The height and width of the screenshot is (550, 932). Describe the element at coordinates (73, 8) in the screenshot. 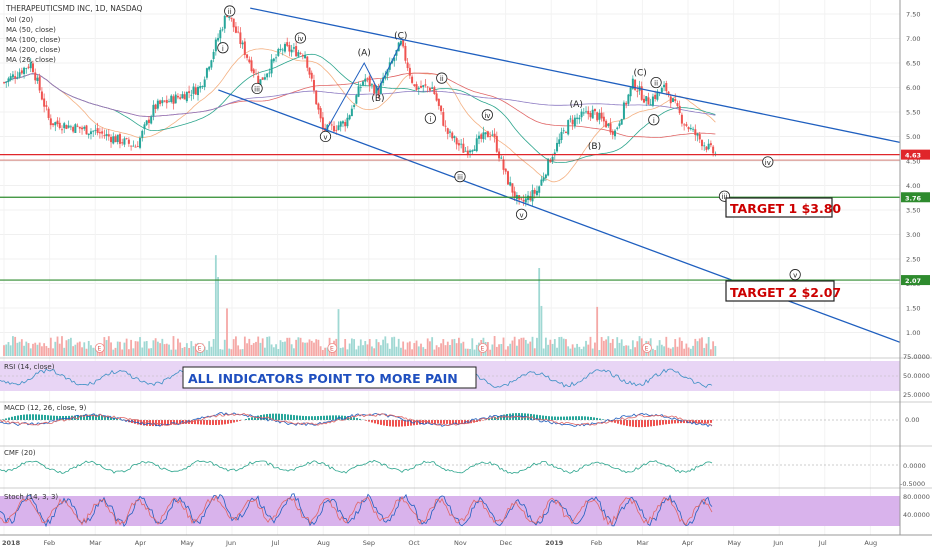

I see `symbol-title: THERAPEUTICSMD INC, 1D, NASDAQ` at that location.